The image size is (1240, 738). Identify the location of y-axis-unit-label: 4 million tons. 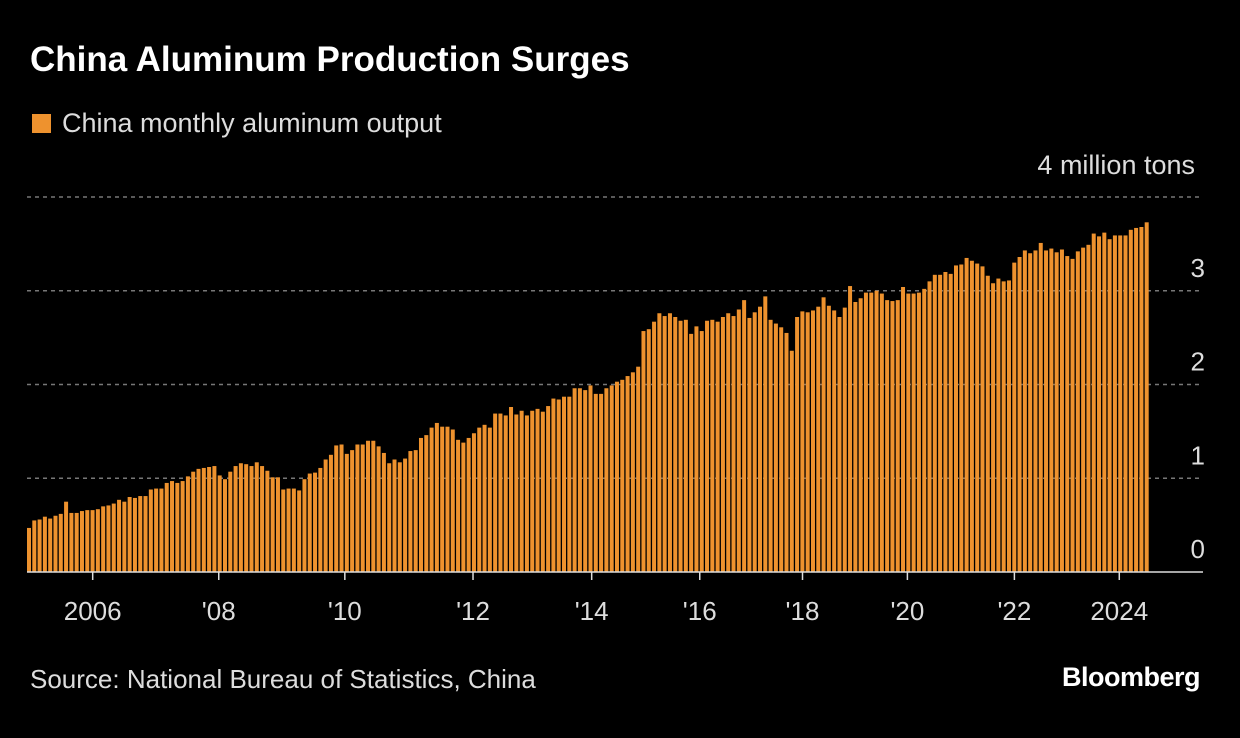
(1116, 165).